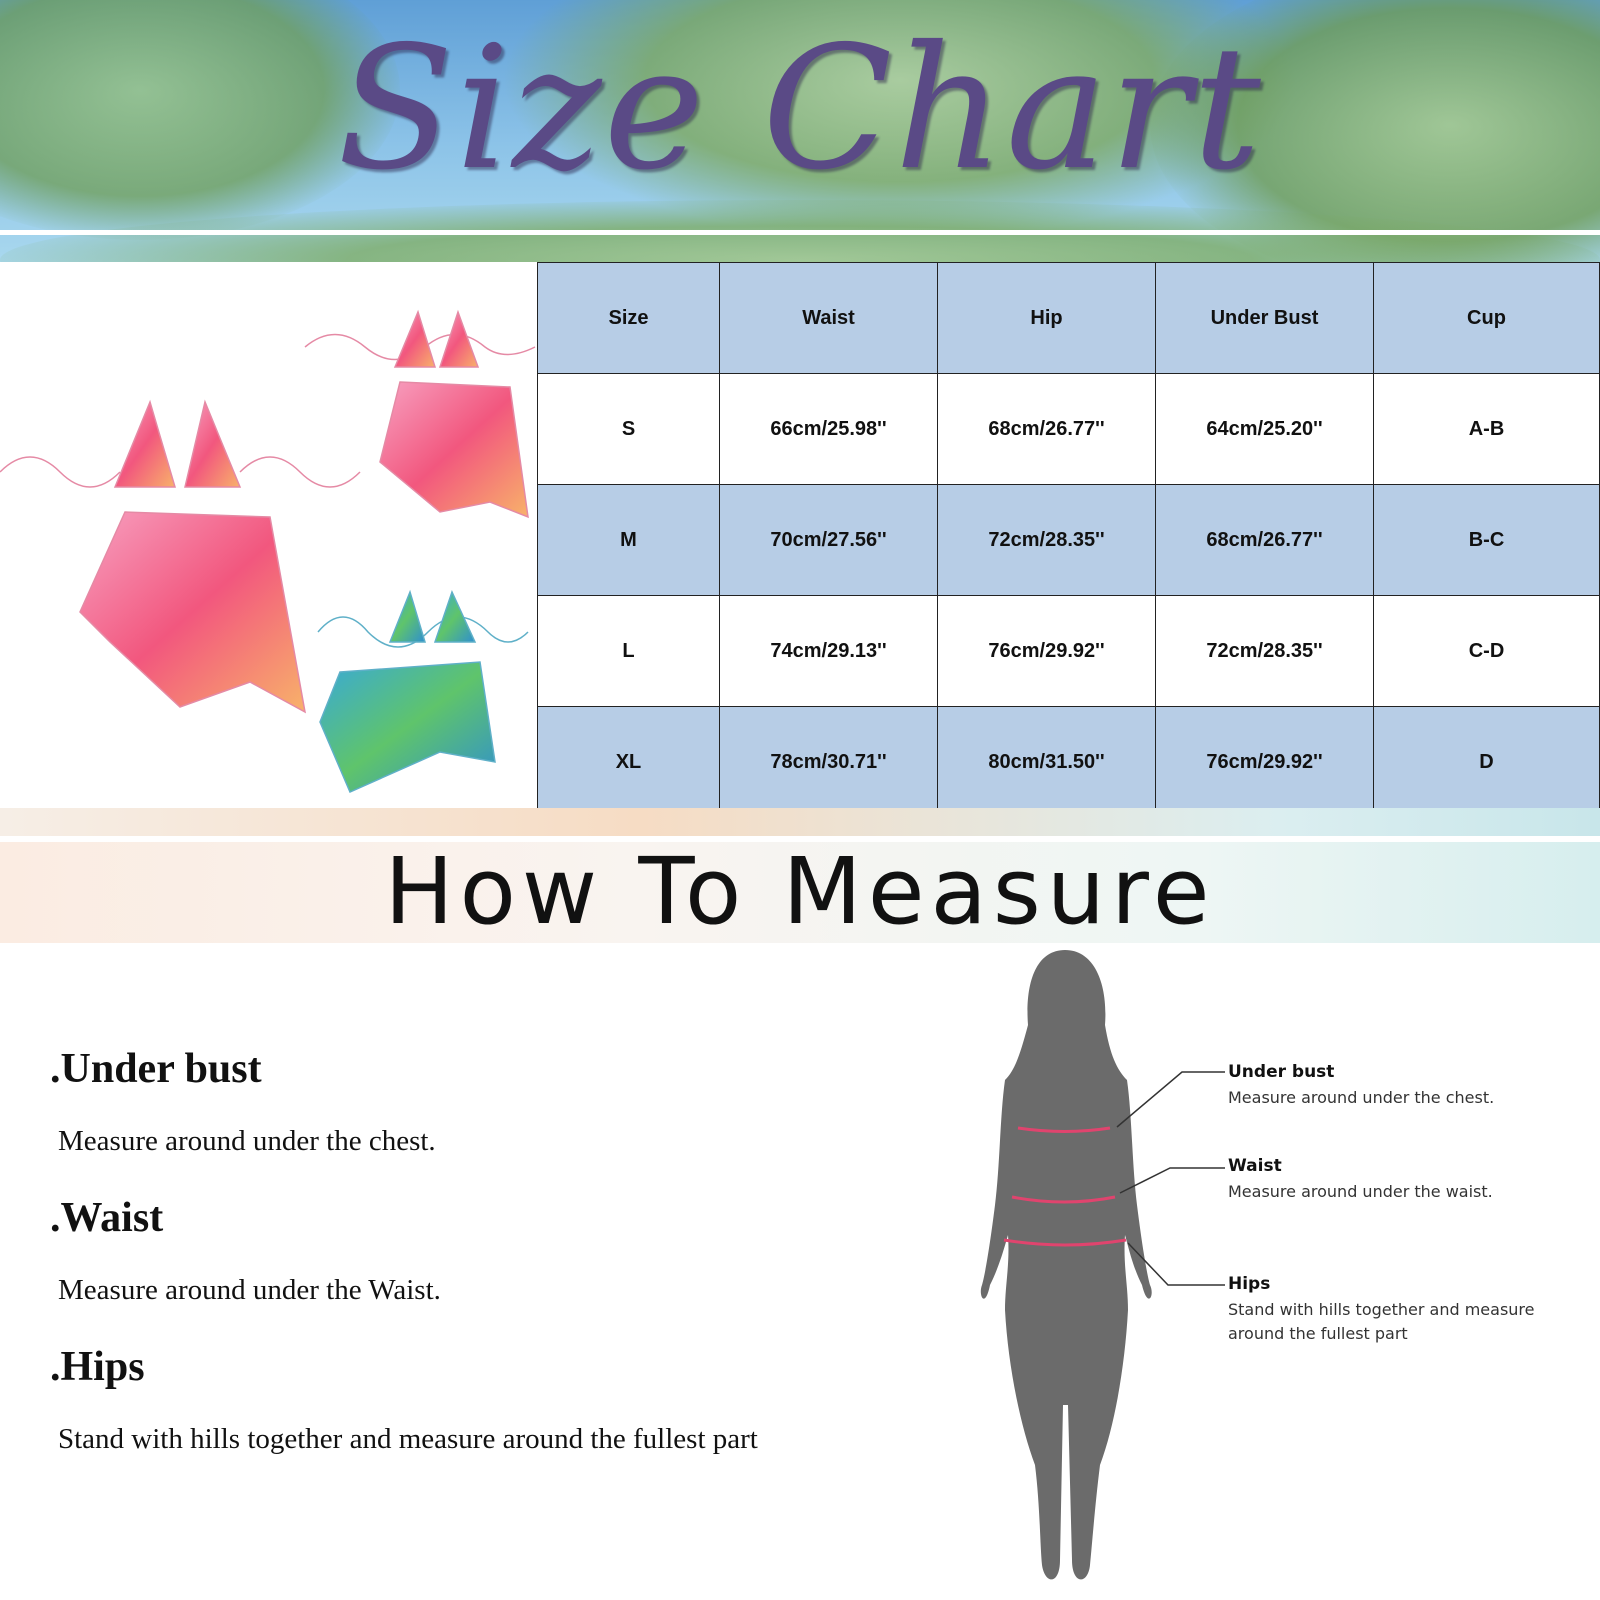 The width and height of the screenshot is (1600, 1600). I want to click on table-cell: XL, so click(628, 762).